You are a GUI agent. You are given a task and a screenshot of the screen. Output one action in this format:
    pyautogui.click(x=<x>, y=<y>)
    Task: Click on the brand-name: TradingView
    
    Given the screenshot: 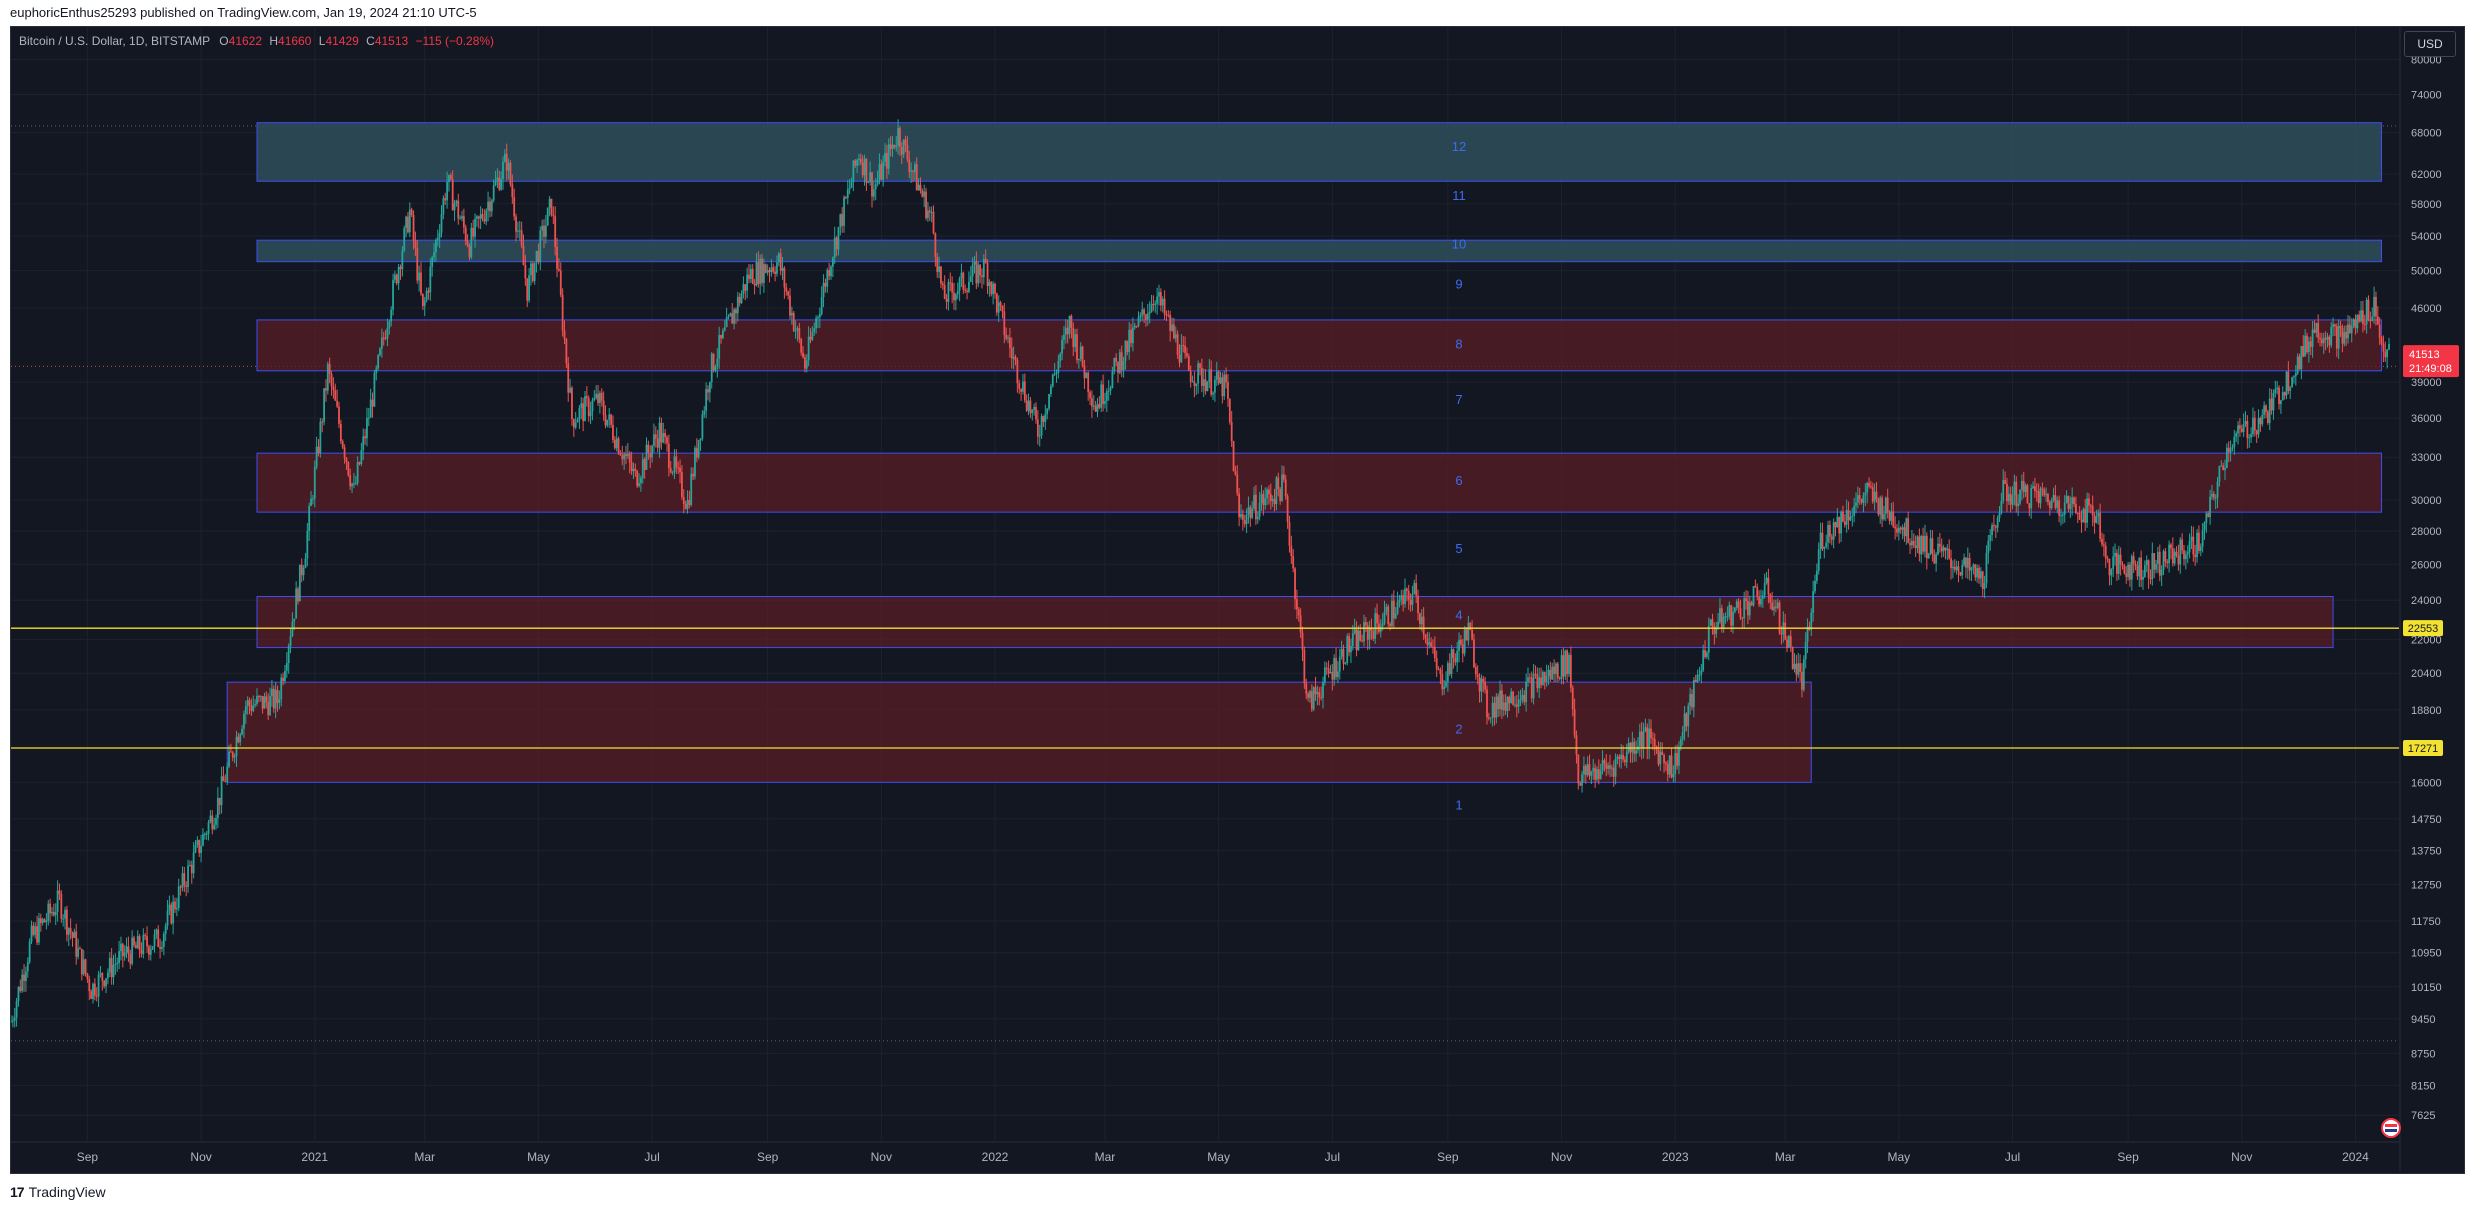 What is the action you would take?
    pyautogui.click(x=67, y=1192)
    